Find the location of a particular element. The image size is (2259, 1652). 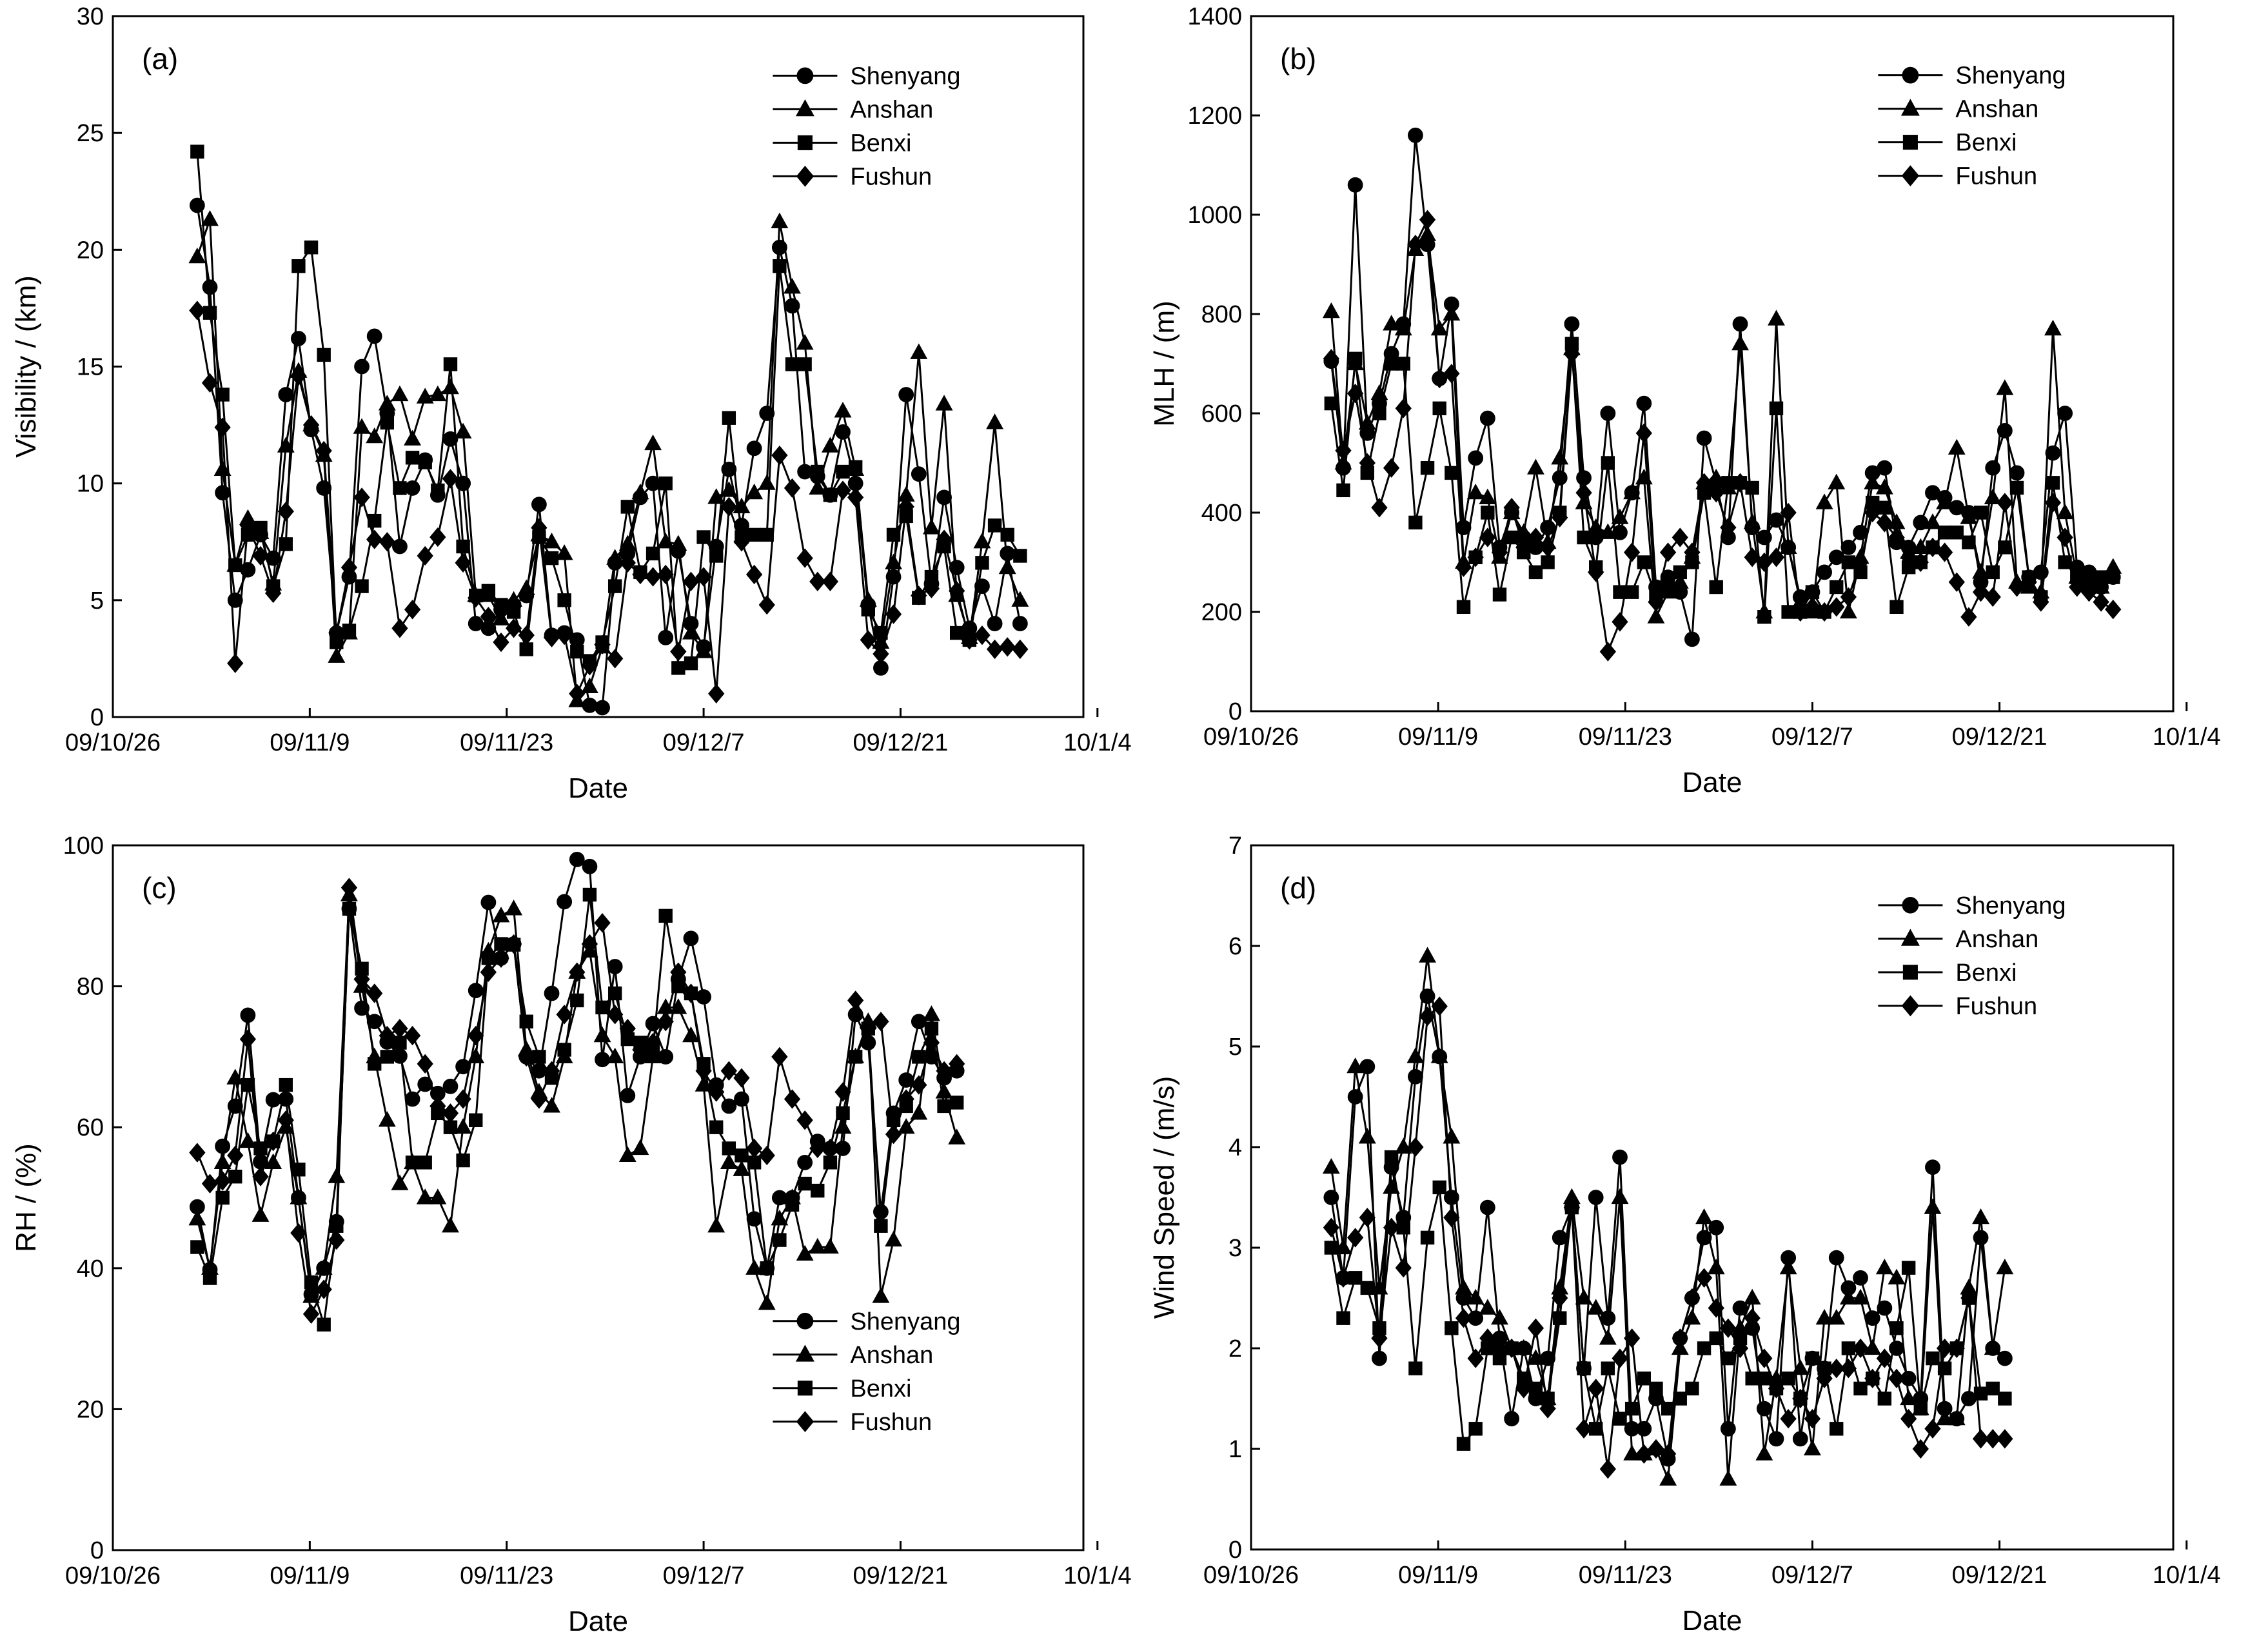

panel-b-y-tick-label: 1200 is located at coordinates (1214, 117).